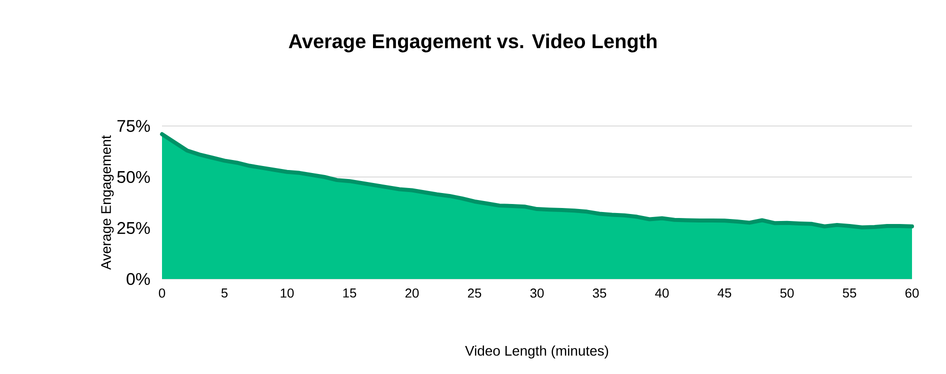  Describe the element at coordinates (475, 293) in the screenshot. I see `x-tick-label: 25` at that location.